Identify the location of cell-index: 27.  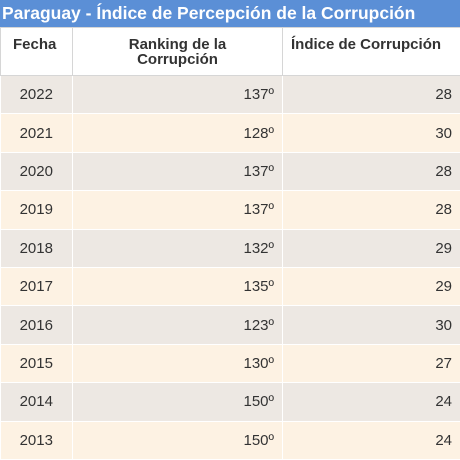
(371, 363).